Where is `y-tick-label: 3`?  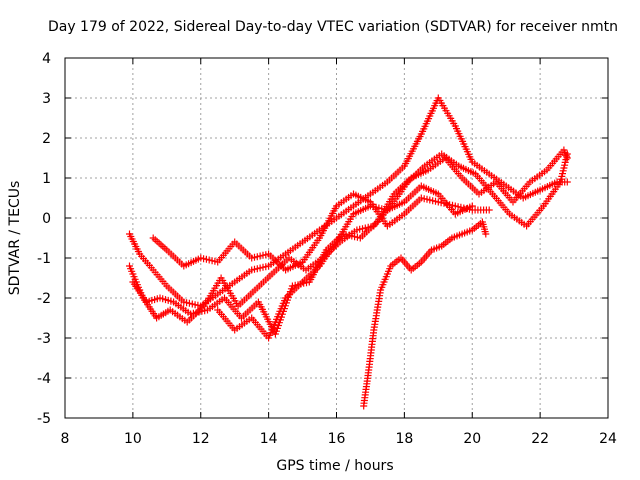 y-tick-label: 3 is located at coordinates (46, 99).